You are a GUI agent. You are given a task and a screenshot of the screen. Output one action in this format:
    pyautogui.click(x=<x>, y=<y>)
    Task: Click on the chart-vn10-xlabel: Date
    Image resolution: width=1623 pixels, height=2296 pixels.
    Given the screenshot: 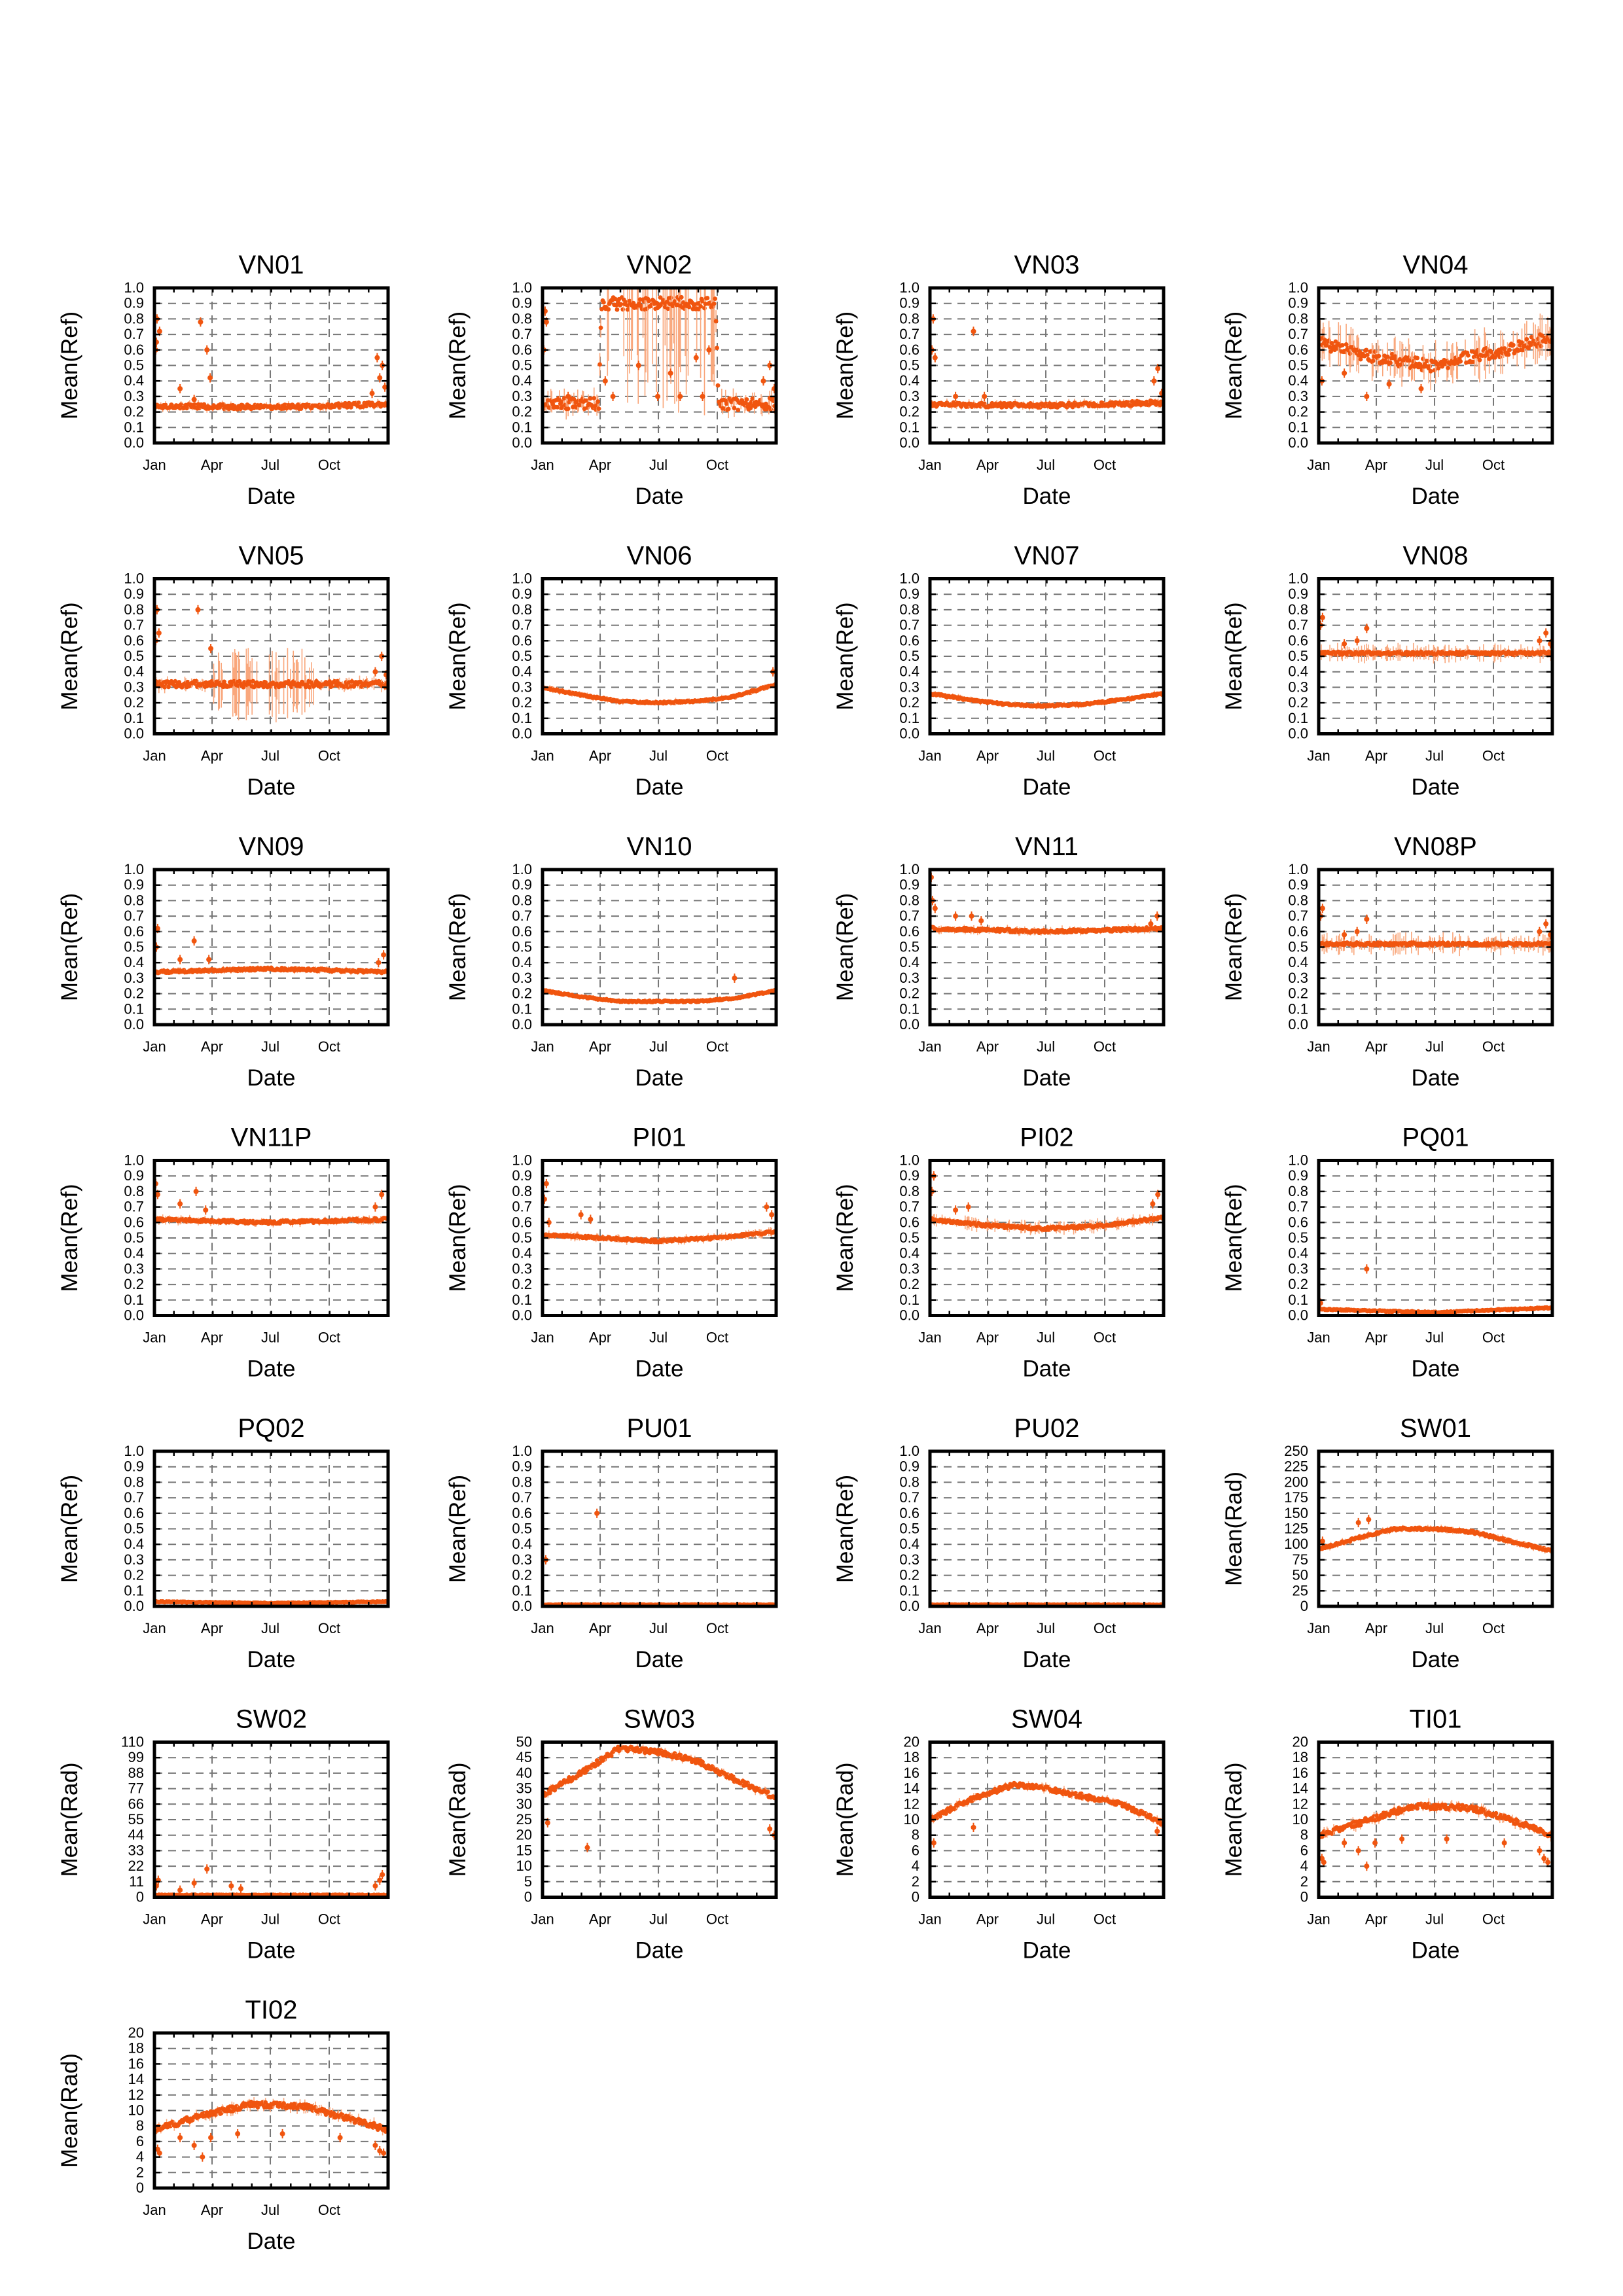 What is the action you would take?
    pyautogui.click(x=659, y=1078)
    